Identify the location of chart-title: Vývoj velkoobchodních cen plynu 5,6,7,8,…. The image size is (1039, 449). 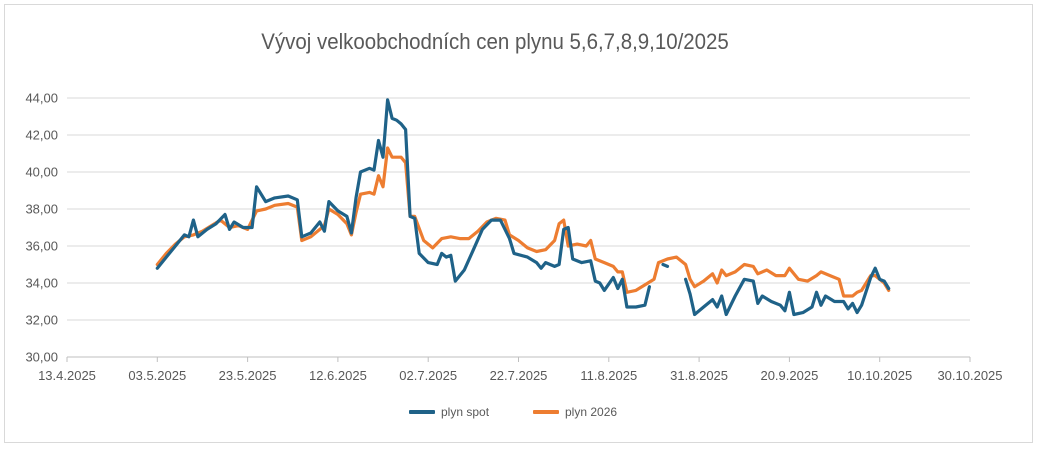
(495, 41).